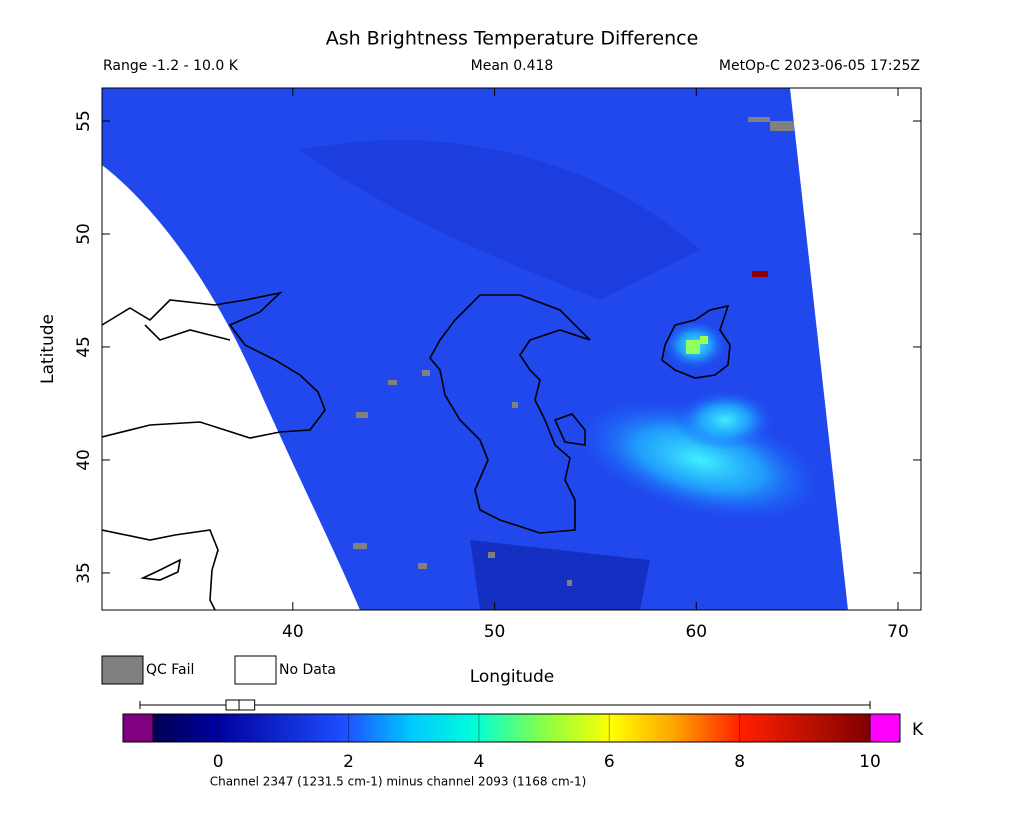 This screenshot has height=813, width=1024. I want to click on hot-pixel, so click(760, 274).